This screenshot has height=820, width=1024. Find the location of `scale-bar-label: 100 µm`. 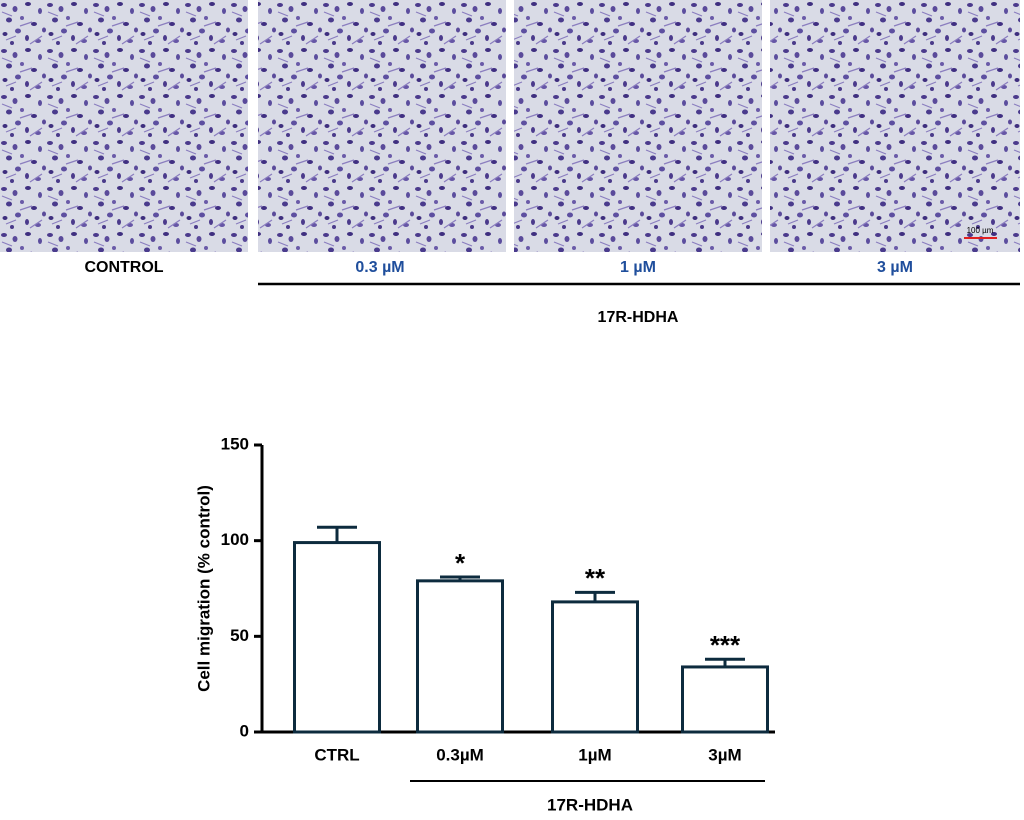

scale-bar-label: 100 µm is located at coordinates (980, 230).